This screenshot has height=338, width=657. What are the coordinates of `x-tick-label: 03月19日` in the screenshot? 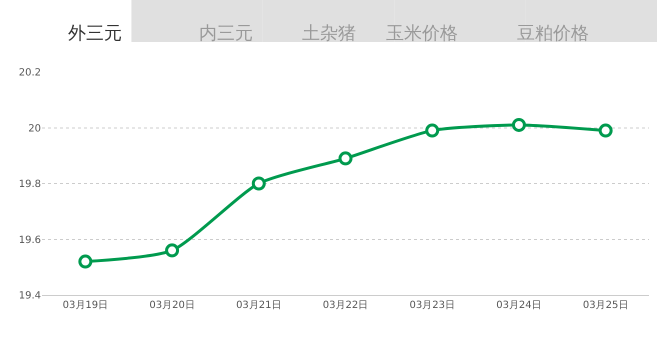 It's located at (85, 305).